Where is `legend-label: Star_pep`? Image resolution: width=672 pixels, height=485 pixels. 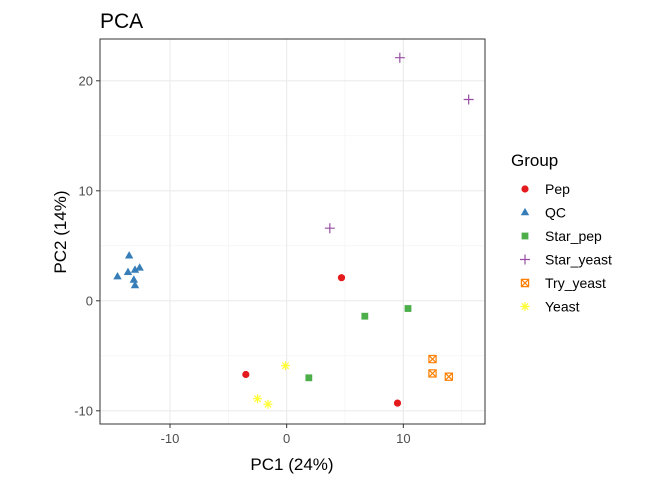 legend-label: Star_pep is located at coordinates (573, 236).